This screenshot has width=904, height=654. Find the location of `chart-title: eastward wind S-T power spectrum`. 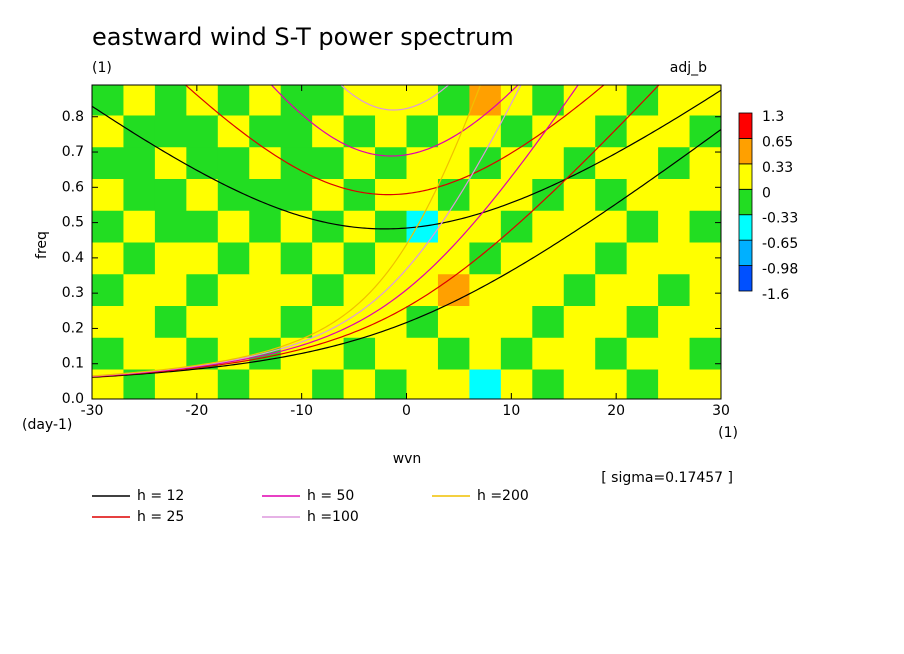

chart-title: eastward wind S-T power spectrum is located at coordinates (303, 37).